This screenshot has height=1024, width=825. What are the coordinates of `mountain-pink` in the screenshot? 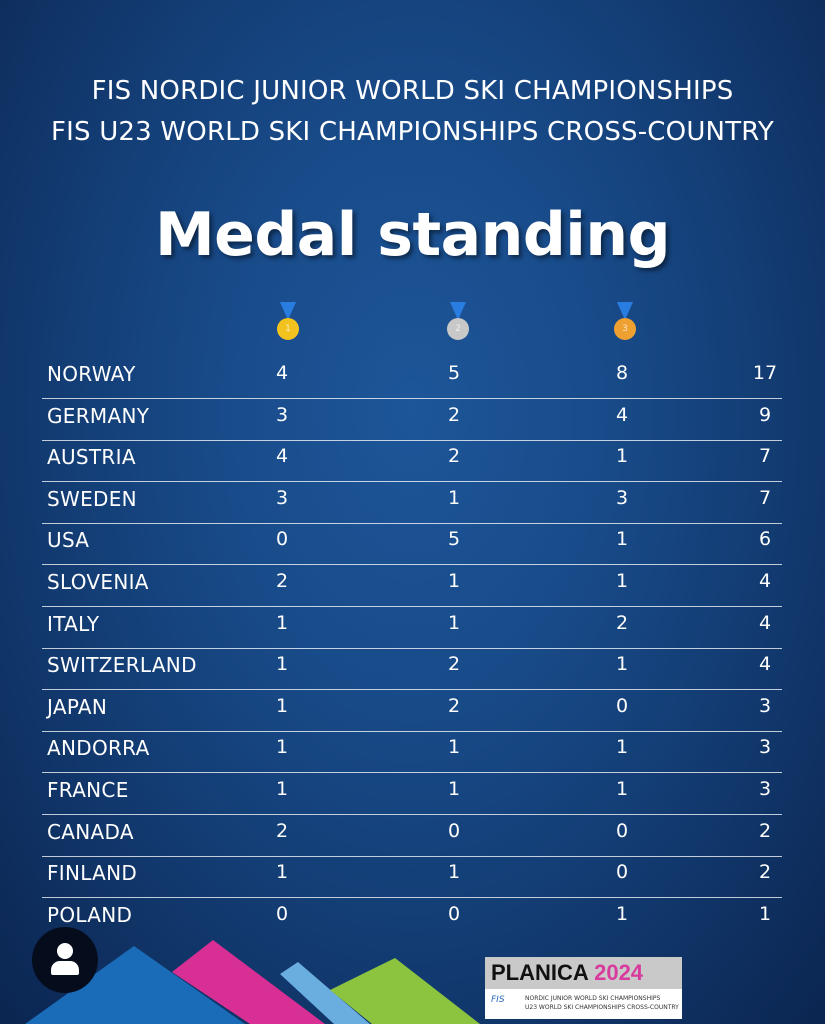 It's located at (248, 982).